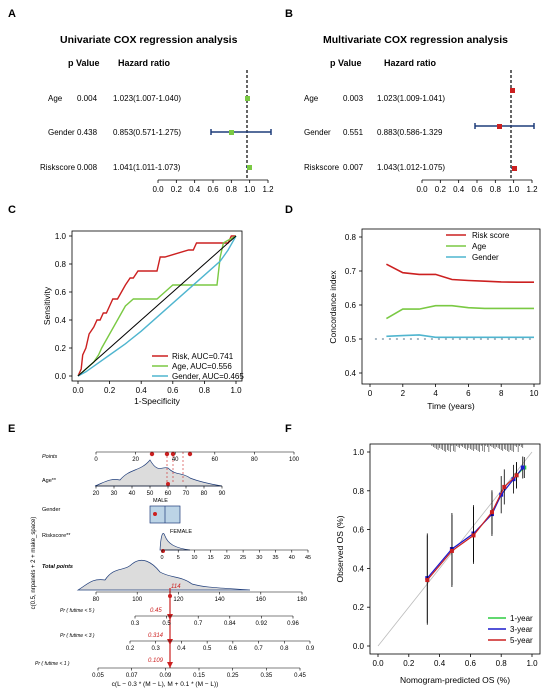  Describe the element at coordinates (211, 558) in the screenshot. I see `riskscore-tick-label: 15` at that location.